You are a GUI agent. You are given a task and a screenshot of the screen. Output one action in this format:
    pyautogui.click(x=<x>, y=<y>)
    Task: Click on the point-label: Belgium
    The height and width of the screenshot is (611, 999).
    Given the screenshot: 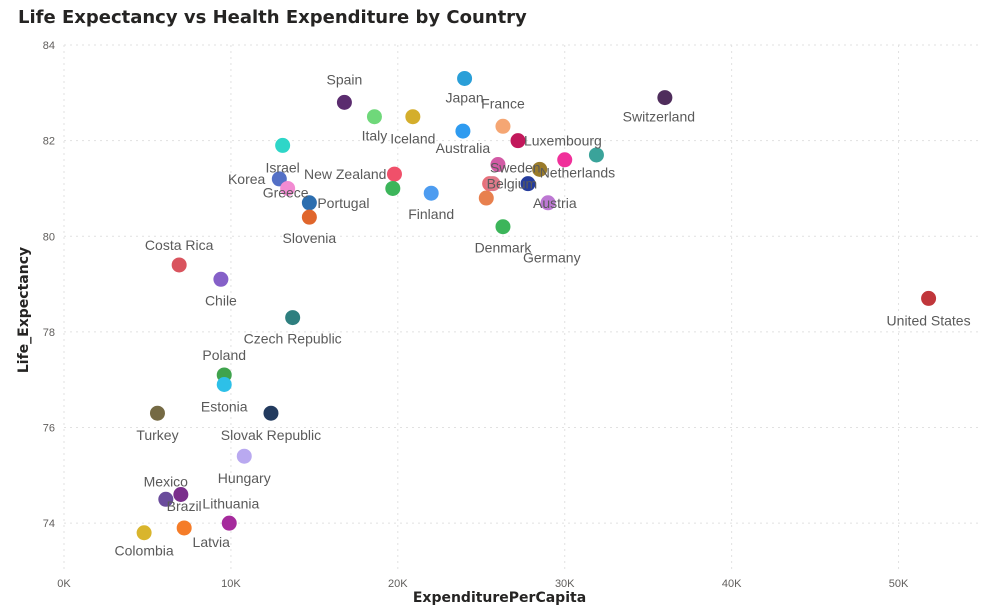 What is the action you would take?
    pyautogui.click(x=512, y=184)
    